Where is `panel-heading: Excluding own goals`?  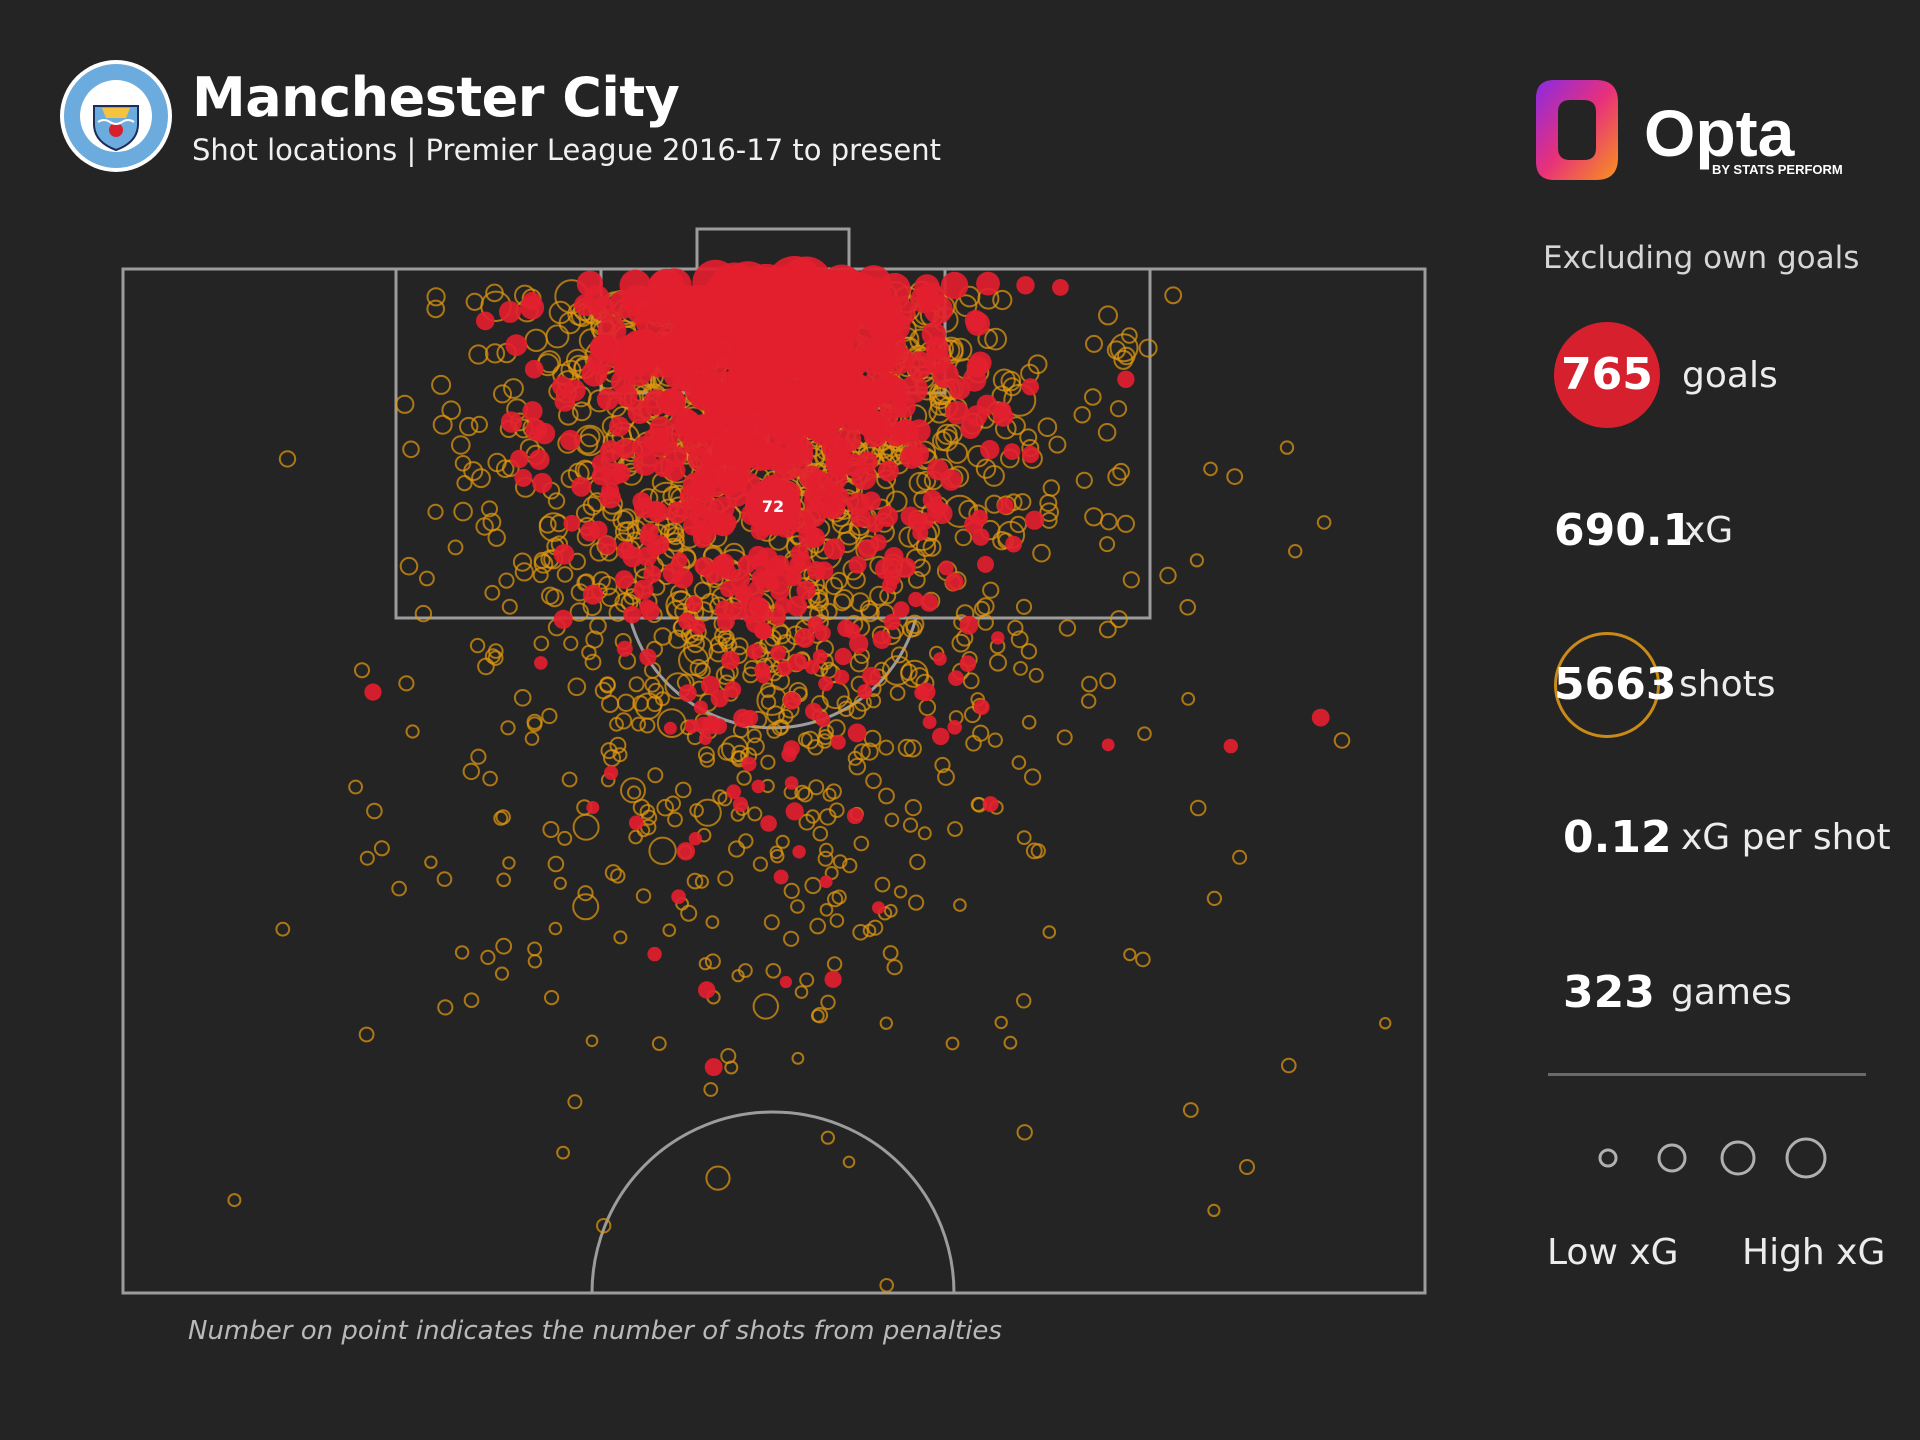
panel-heading: Excluding own goals is located at coordinates (1701, 258).